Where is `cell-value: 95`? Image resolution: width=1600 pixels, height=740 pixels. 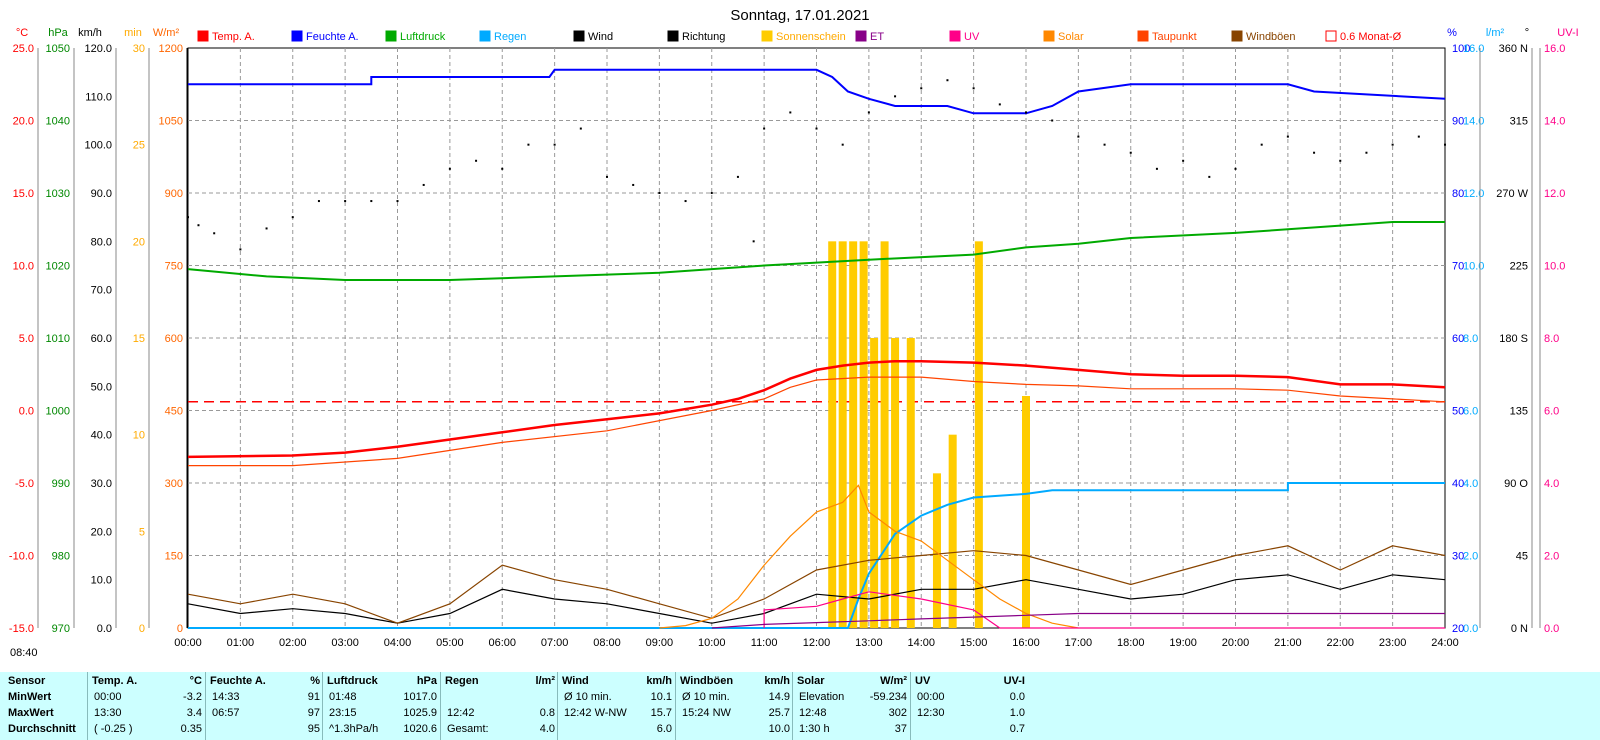 cell-value: 95 is located at coordinates (313, 729).